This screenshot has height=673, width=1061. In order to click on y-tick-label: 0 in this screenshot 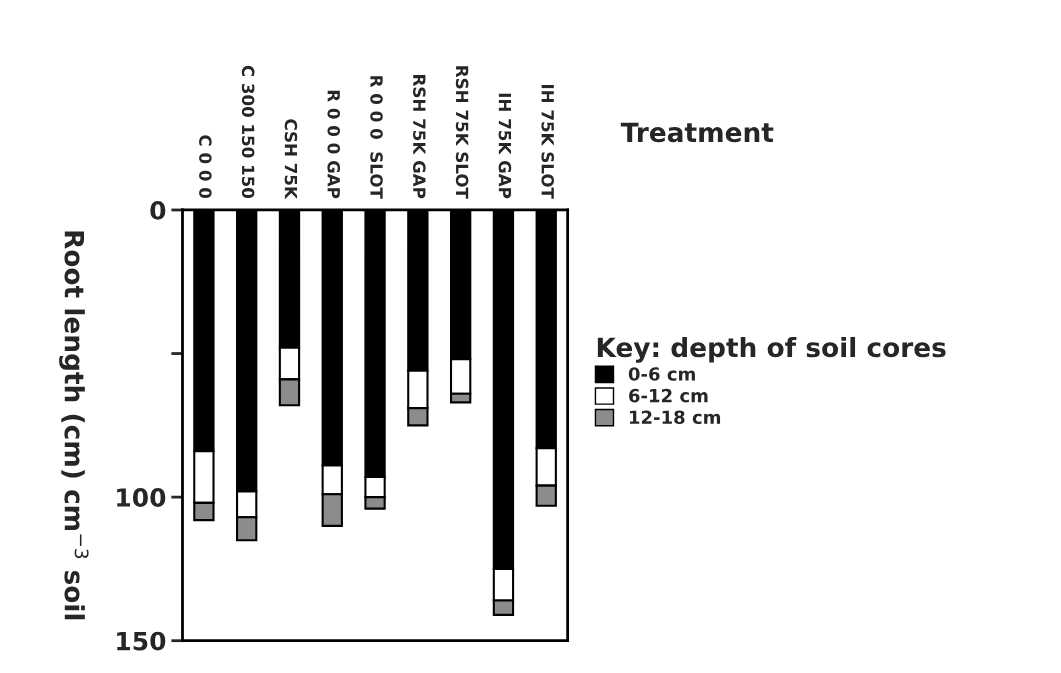, I will do `click(158, 210)`.